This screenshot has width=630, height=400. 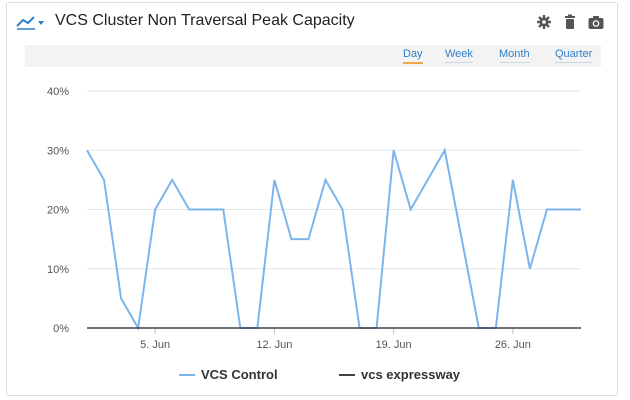 I want to click on x-tick-label: 26. Jun, so click(x=513, y=345).